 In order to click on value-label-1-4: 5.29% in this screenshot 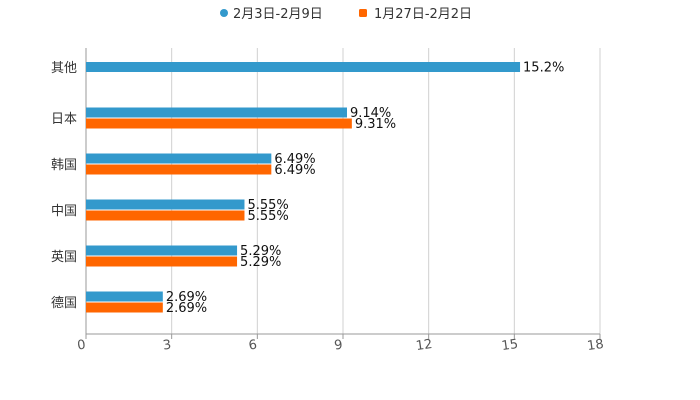, I will do `click(260, 262)`.